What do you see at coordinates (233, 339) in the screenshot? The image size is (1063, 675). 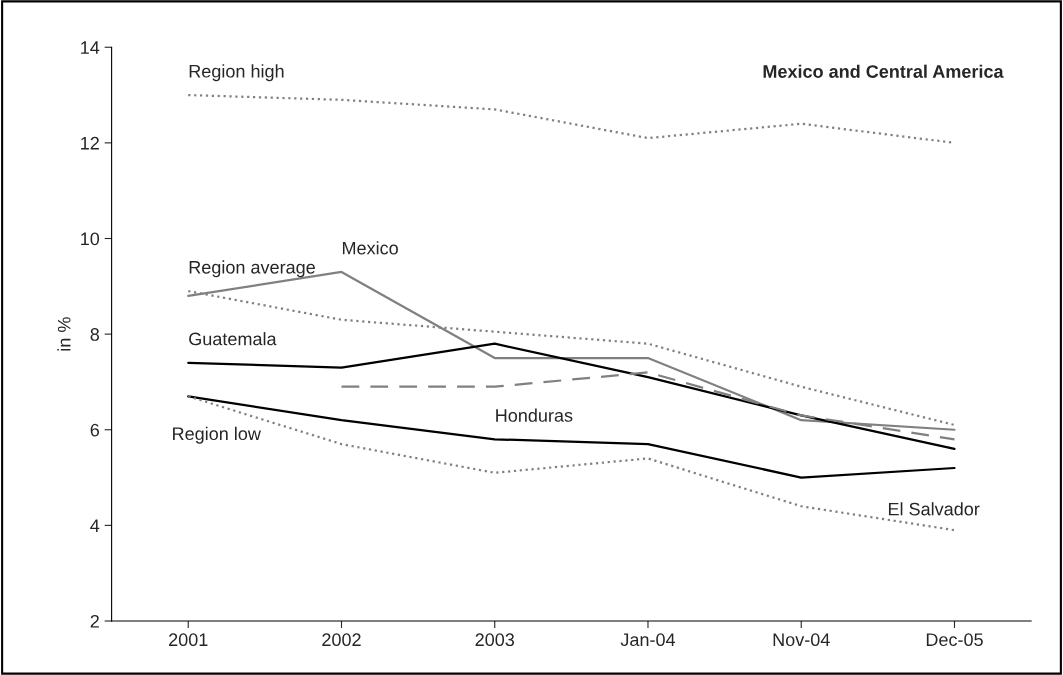 I see `annotation: Guatemala` at bounding box center [233, 339].